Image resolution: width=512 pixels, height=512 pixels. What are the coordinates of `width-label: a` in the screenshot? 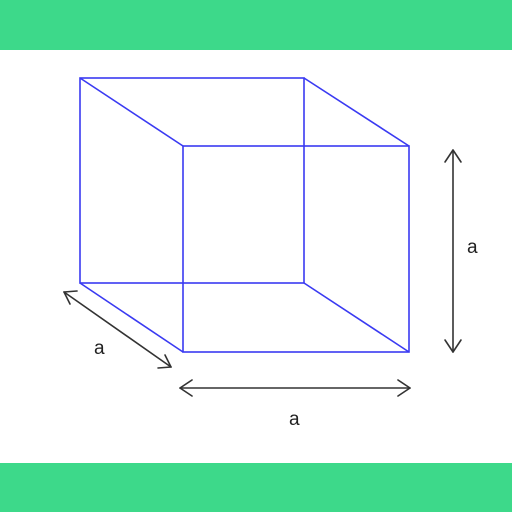 It's located at (294, 419).